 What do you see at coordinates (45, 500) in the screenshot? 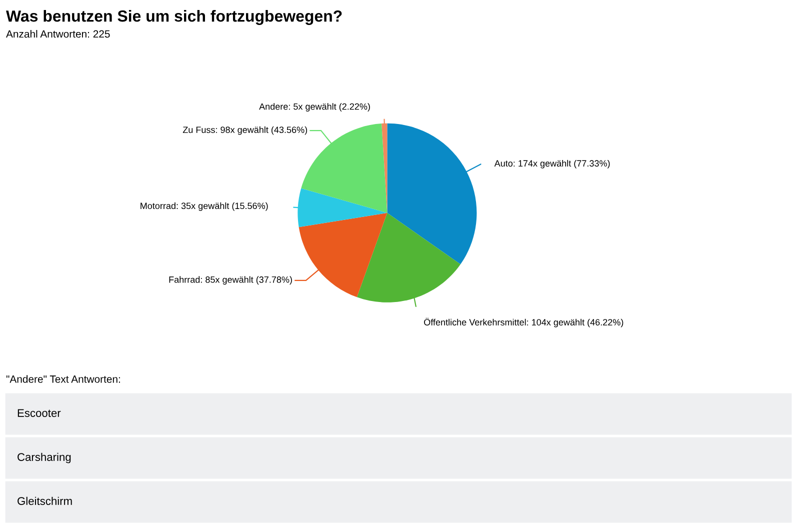
I see `text: Gleitschirm` at bounding box center [45, 500].